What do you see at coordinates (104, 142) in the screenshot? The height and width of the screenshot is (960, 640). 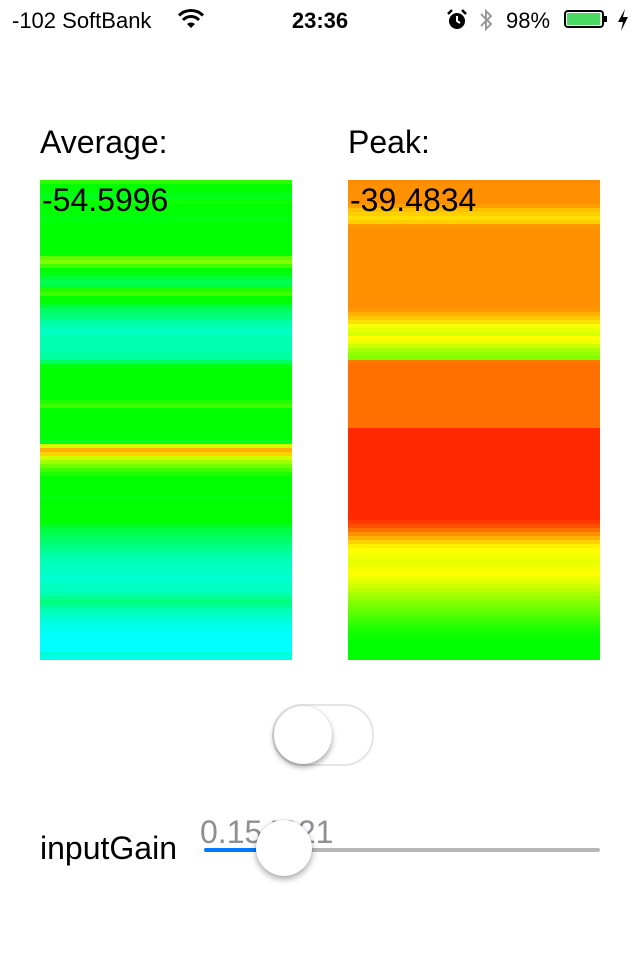 I see `average-label: Average:` at bounding box center [104, 142].